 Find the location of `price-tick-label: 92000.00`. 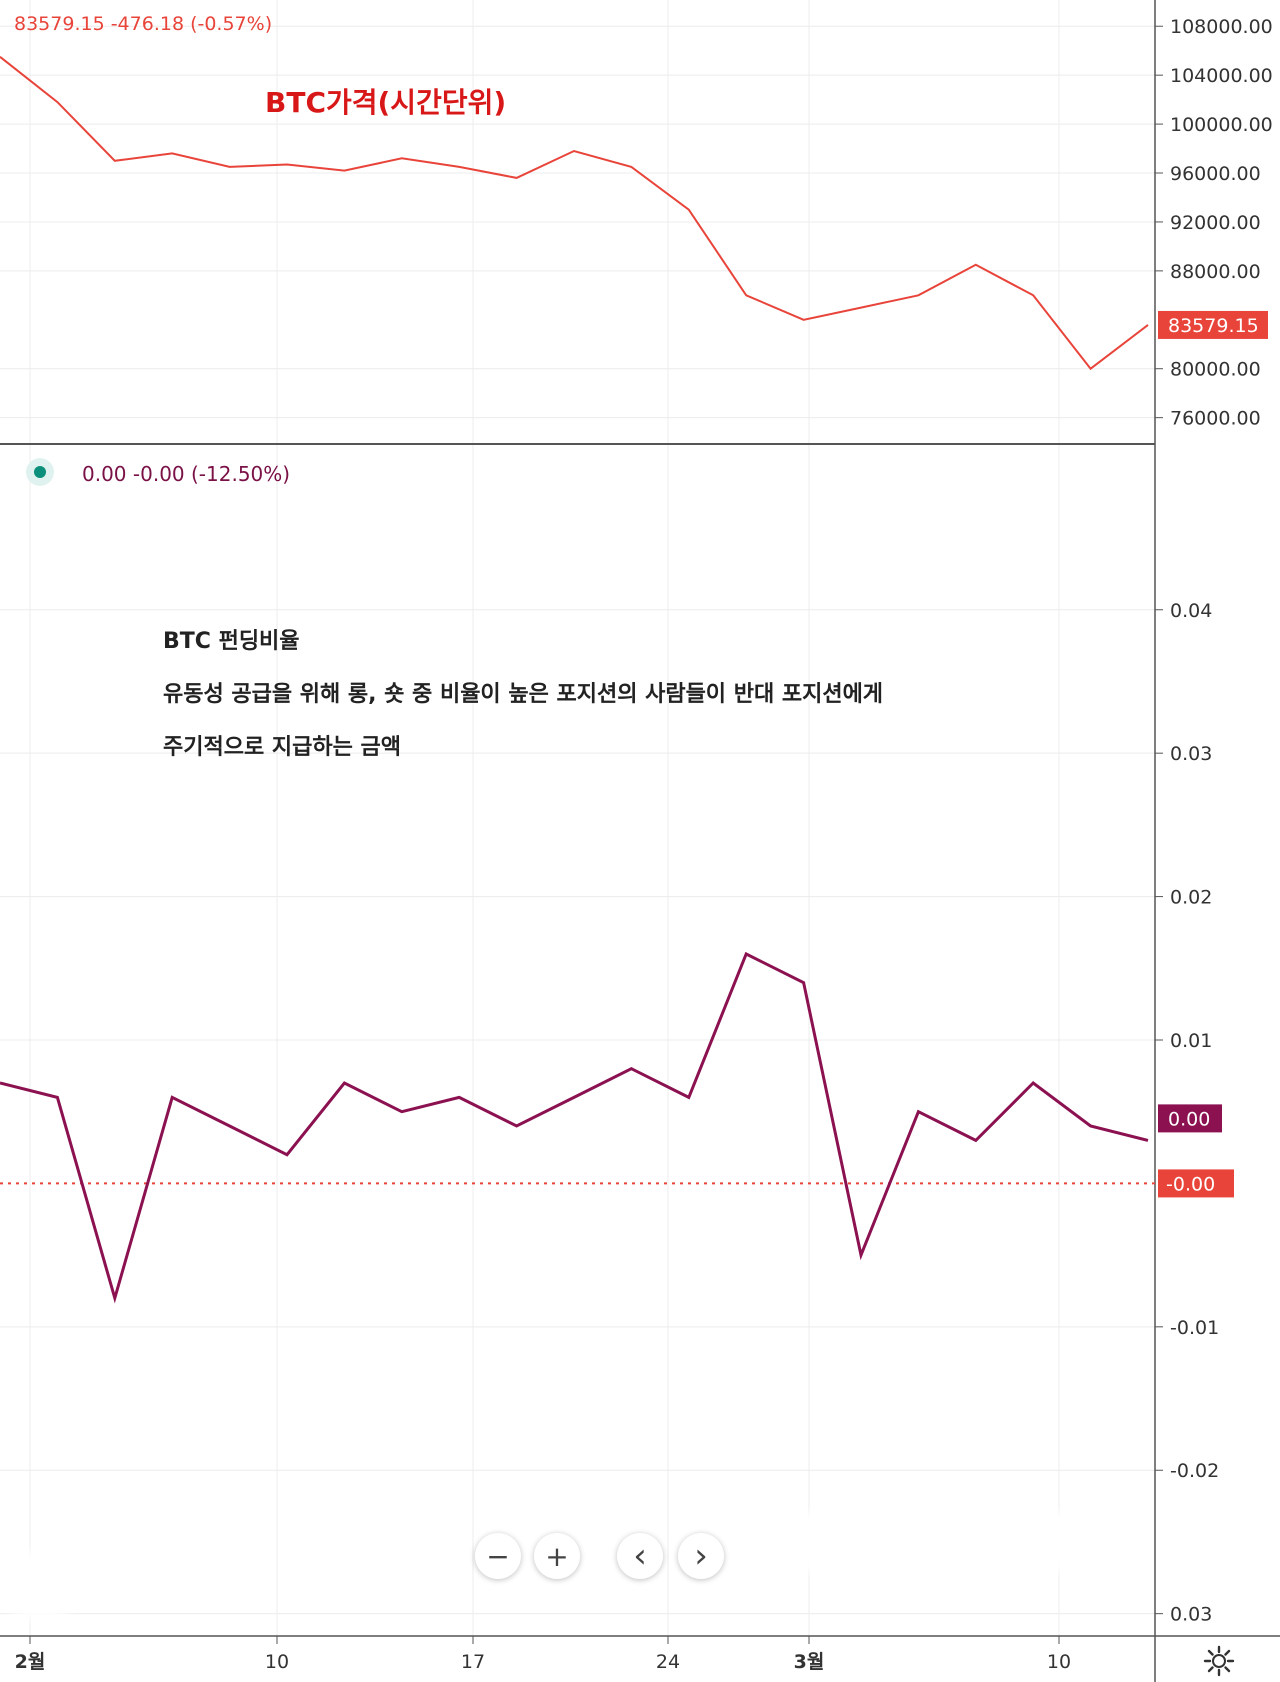

price-tick-label: 92000.00 is located at coordinates (1215, 223).